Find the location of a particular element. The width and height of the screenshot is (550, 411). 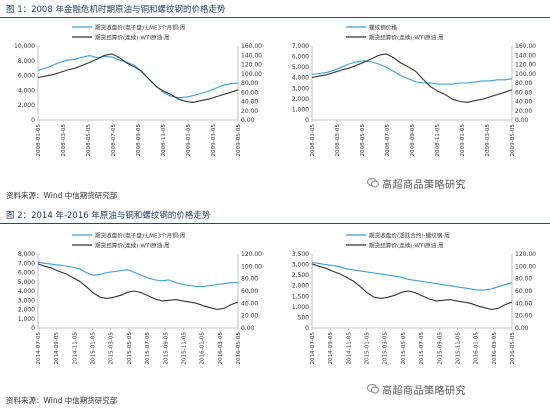

left-tick-label: 10,000 is located at coordinates (24, 46).